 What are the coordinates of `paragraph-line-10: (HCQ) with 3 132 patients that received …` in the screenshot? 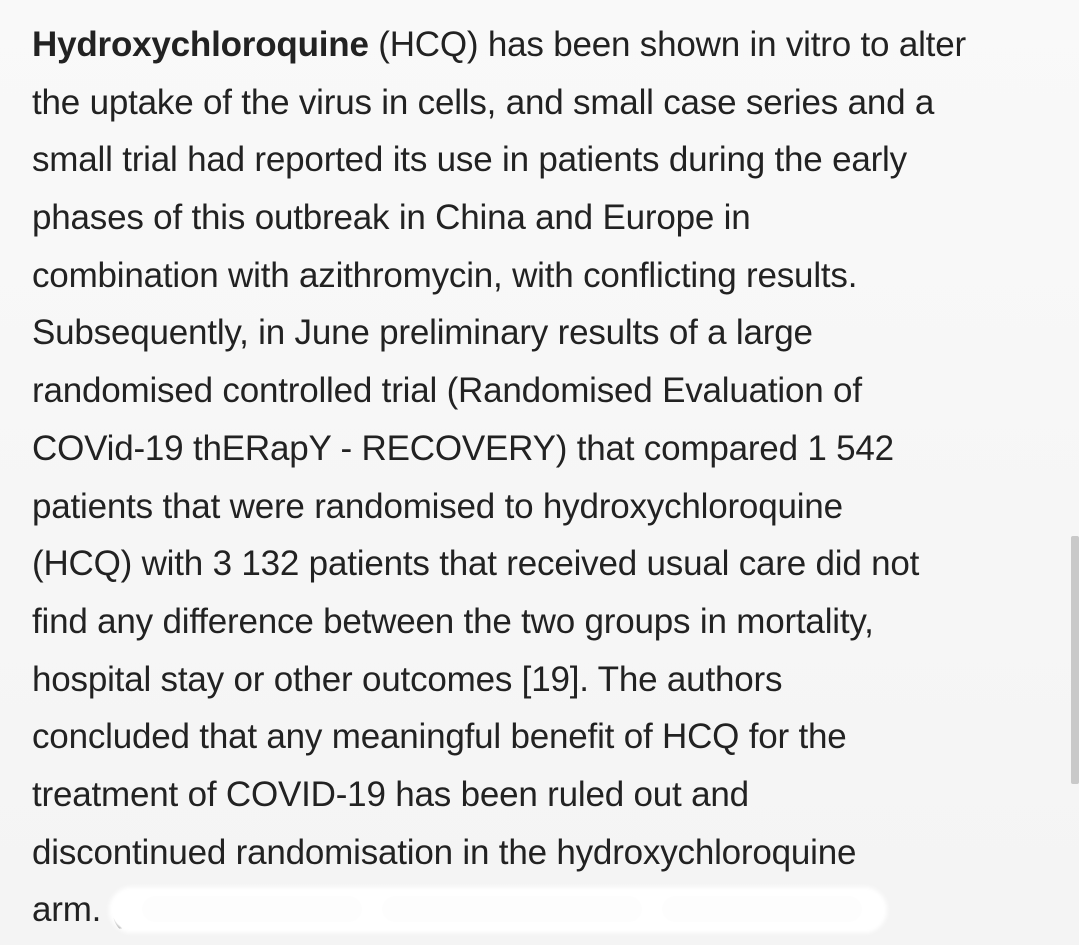 It's located at (476, 564).